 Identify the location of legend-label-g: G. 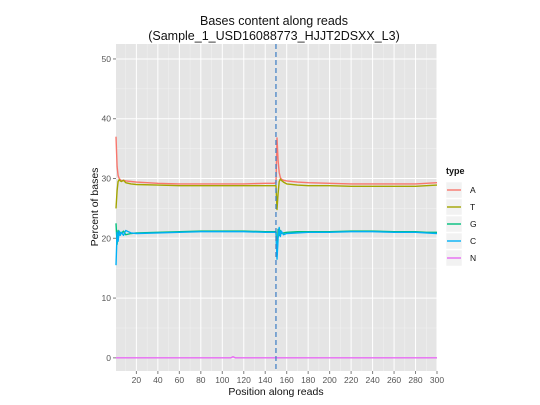
(473, 224).